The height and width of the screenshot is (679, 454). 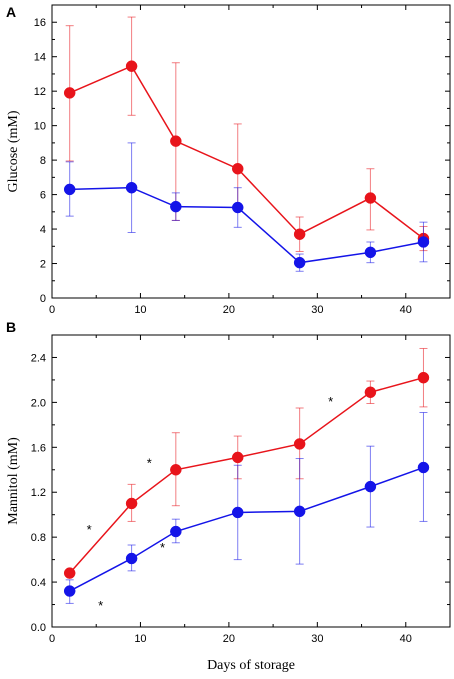 What do you see at coordinates (40, 23) in the screenshot?
I see `y-tick-label: 16` at bounding box center [40, 23].